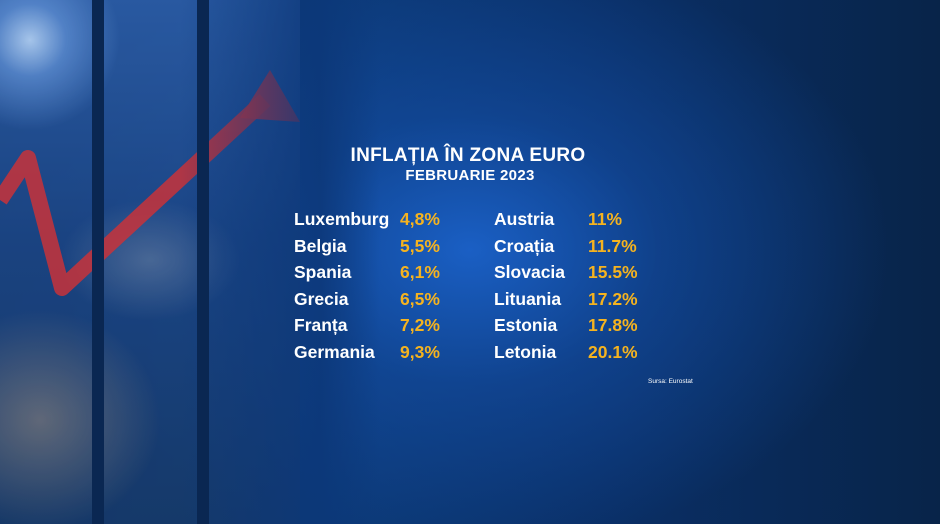 The image size is (940, 524). Describe the element at coordinates (367, 272) in the screenshot. I see `list-item: Spania 6,1%` at that location.